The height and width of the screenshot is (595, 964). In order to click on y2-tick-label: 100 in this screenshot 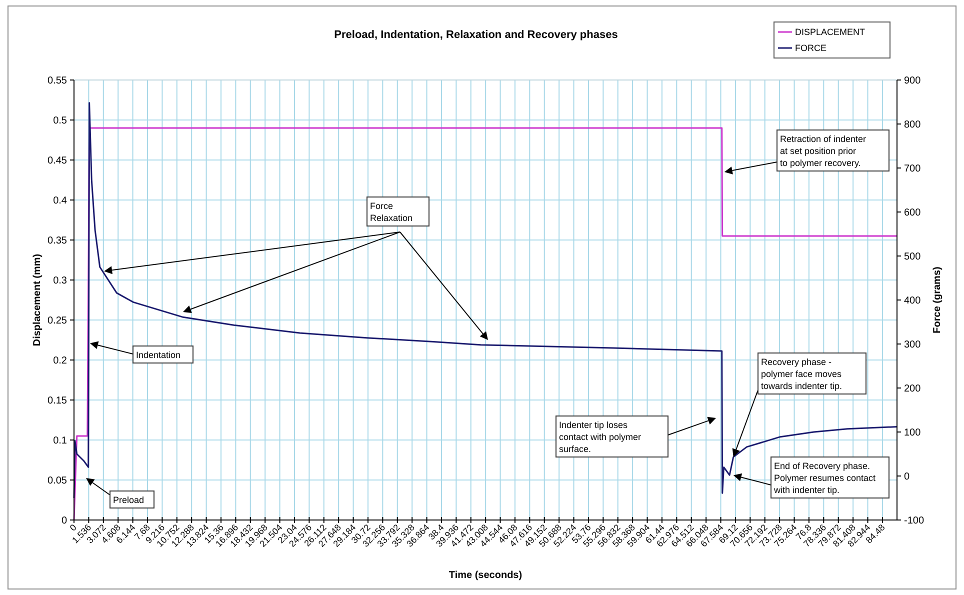, I will do `click(913, 433)`.